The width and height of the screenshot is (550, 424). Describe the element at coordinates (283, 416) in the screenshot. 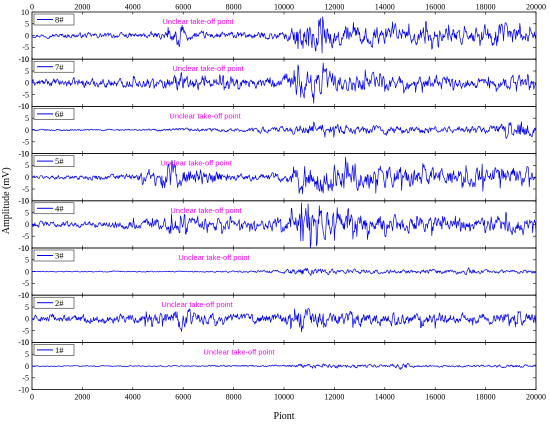

I see `x-axis-title: Piont` at that location.